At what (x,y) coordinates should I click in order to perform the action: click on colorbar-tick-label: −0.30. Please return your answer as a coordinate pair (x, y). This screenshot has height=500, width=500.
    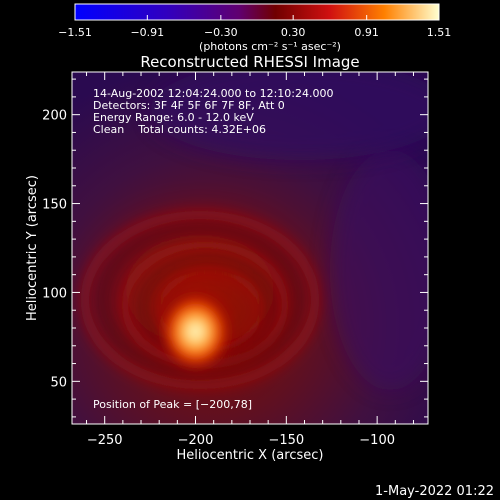
    Looking at the image, I should click on (221, 32).